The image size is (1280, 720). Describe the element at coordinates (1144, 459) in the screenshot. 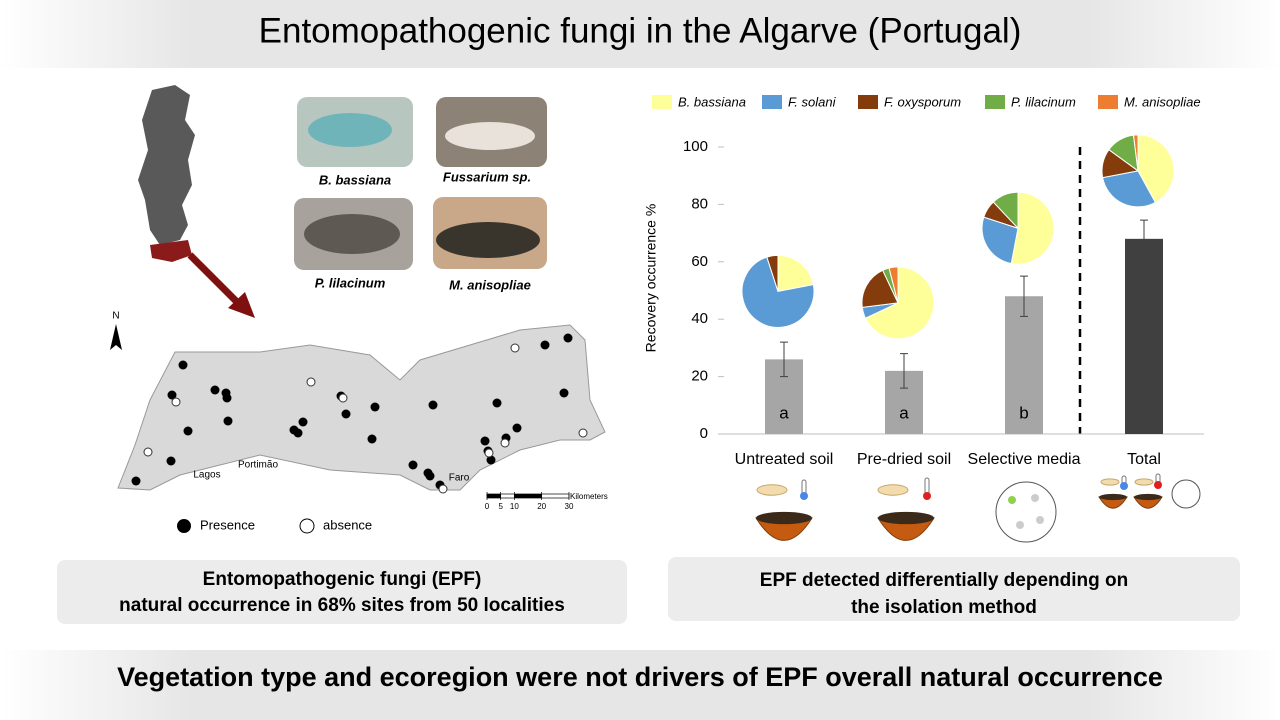

I see `x-tick-label: Total` at that location.